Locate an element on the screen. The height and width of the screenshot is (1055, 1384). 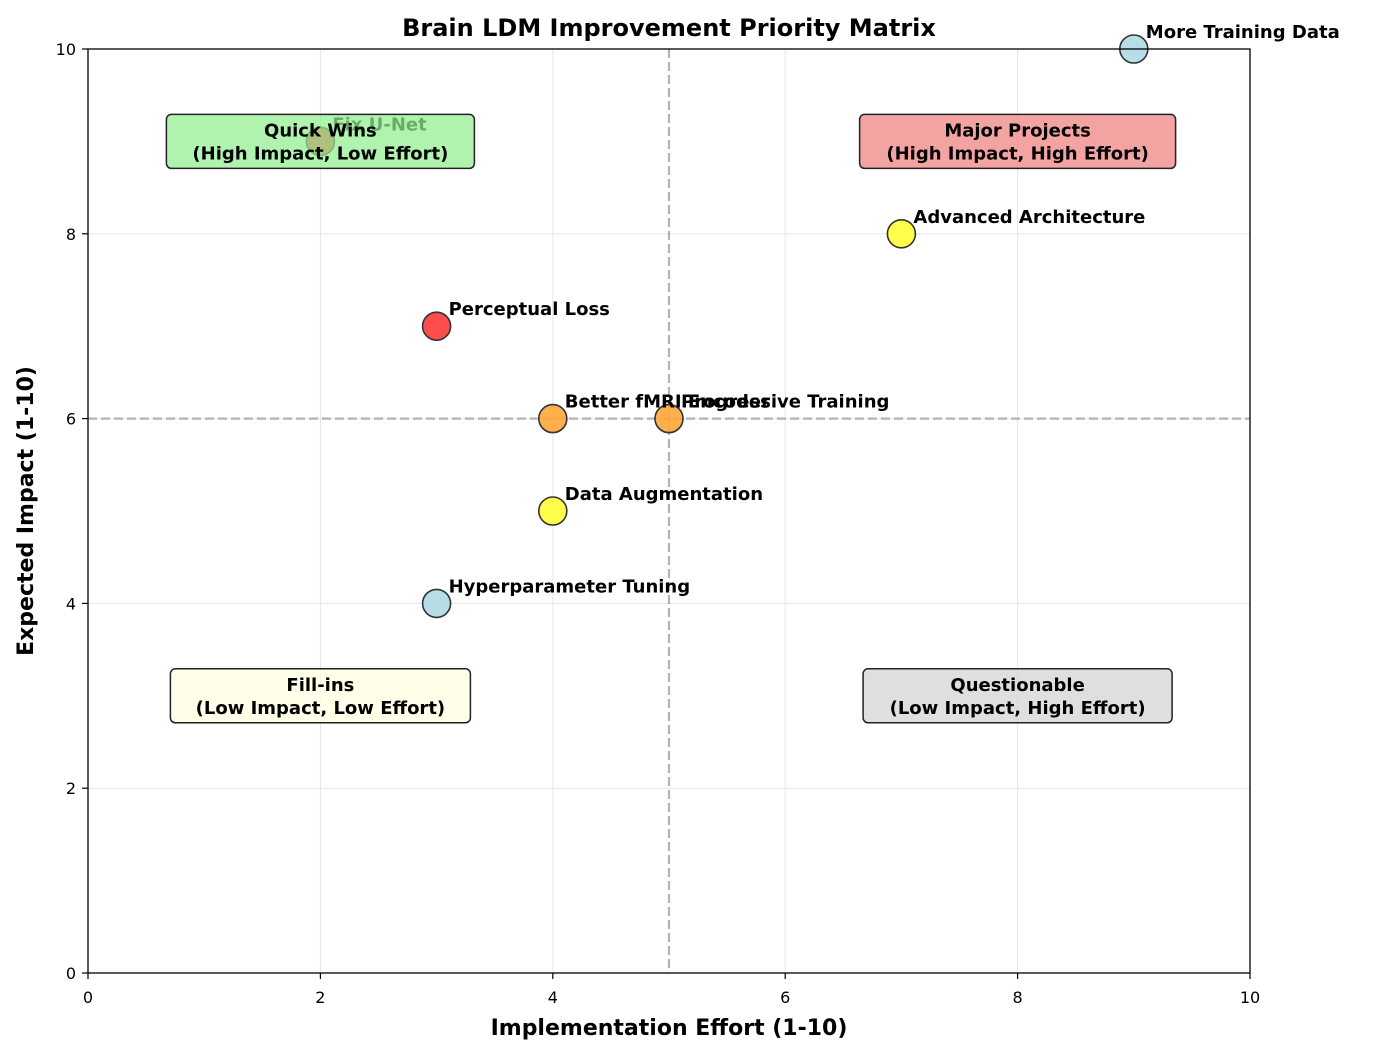
x-tick-label-2: 4 is located at coordinates (553, 997).